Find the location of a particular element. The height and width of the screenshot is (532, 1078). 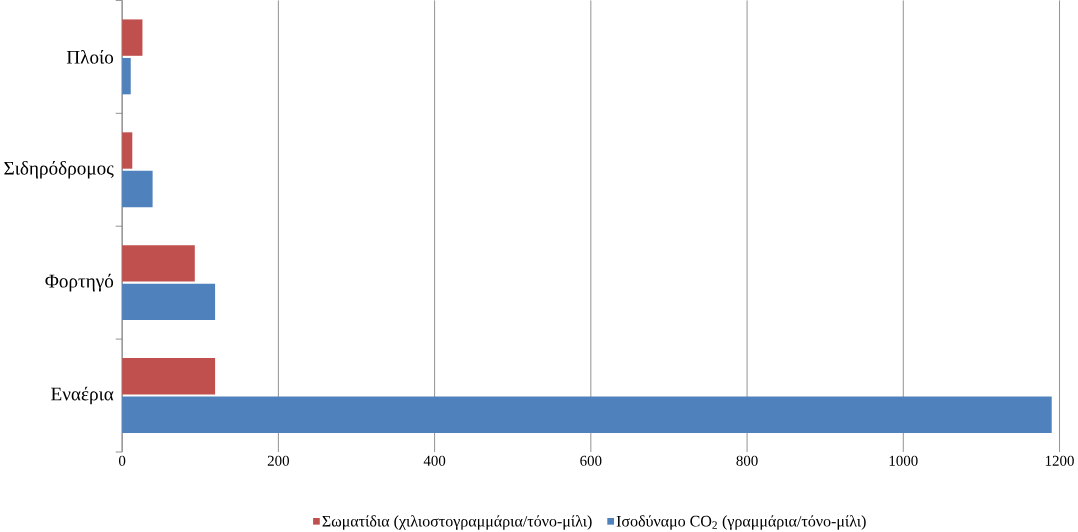

x-tick-label: 1200 is located at coordinates (1059, 460).